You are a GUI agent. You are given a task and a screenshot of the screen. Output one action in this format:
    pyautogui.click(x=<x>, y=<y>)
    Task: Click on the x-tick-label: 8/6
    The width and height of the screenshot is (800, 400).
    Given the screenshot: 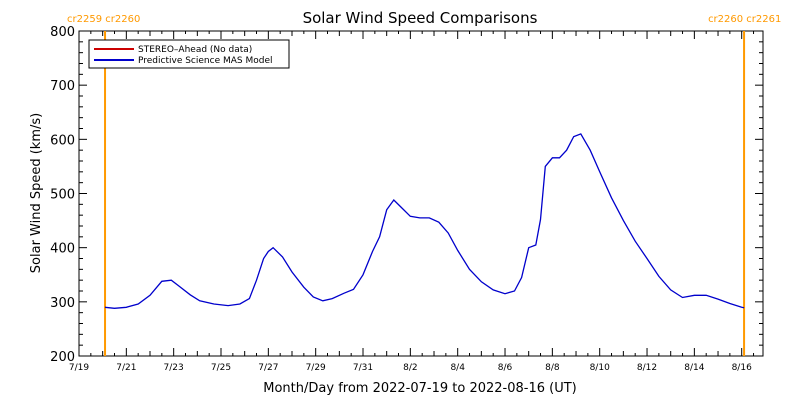 What is the action you would take?
    pyautogui.click(x=505, y=368)
    